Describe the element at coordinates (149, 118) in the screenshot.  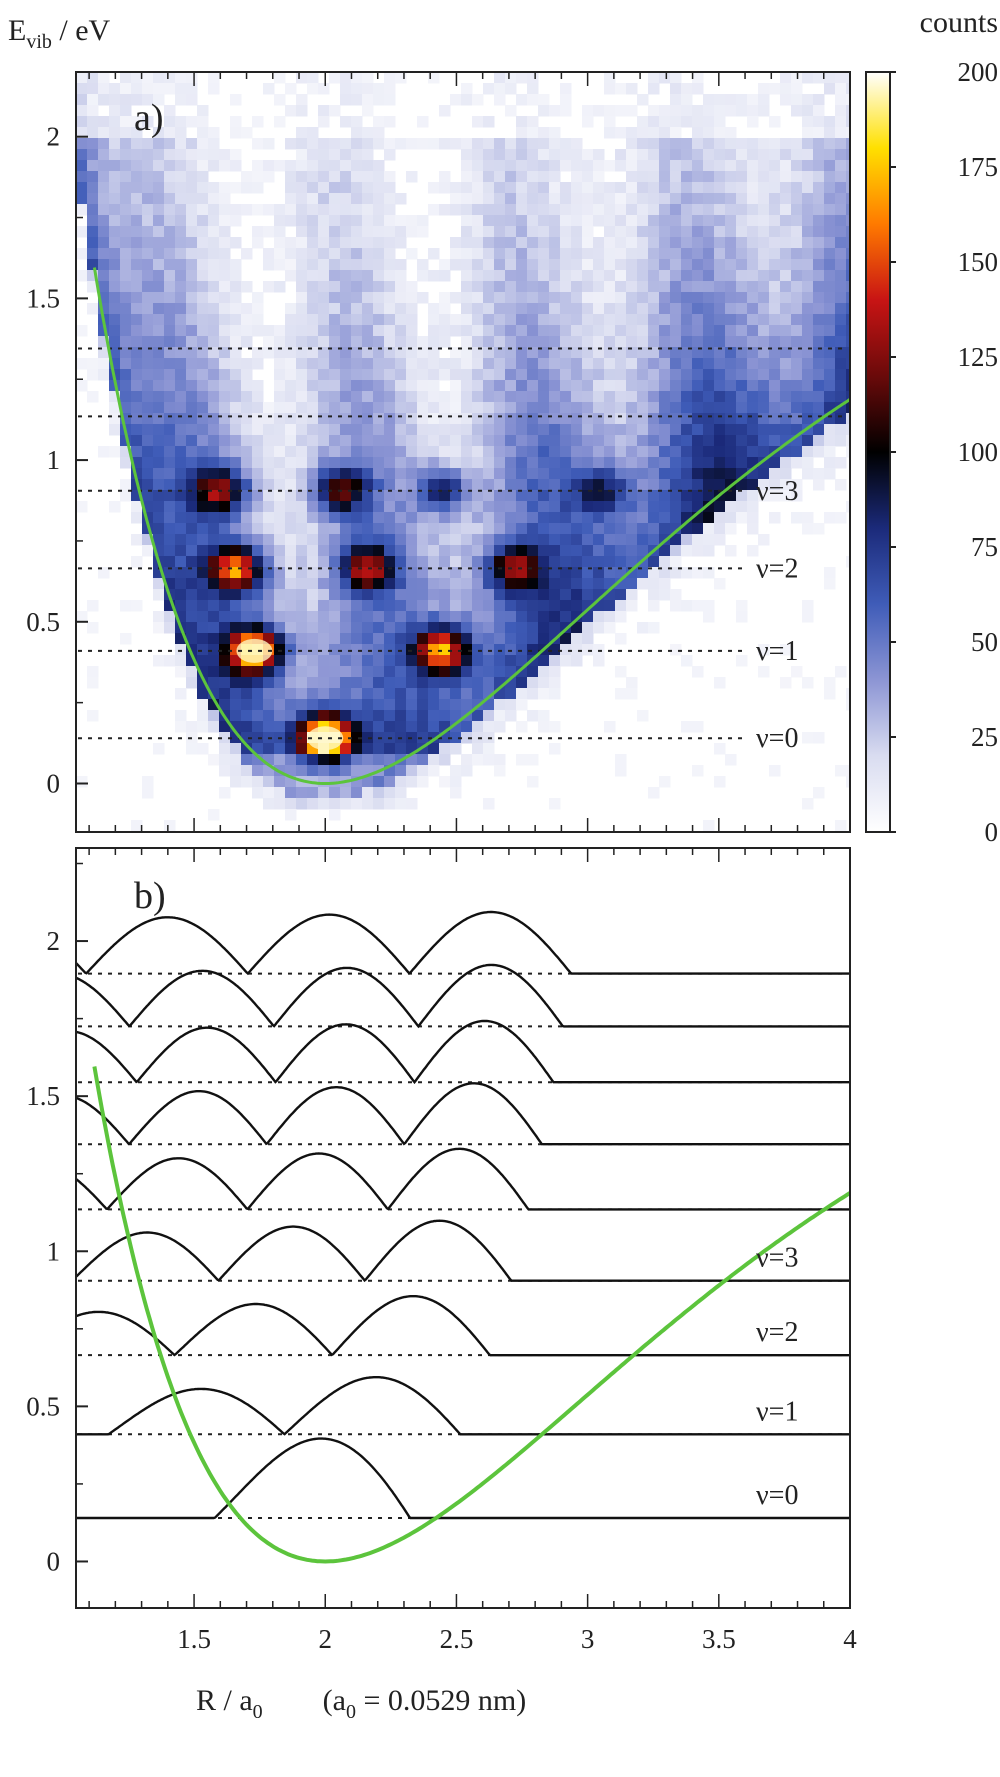
I see `panel-label-a: a)` at that location.